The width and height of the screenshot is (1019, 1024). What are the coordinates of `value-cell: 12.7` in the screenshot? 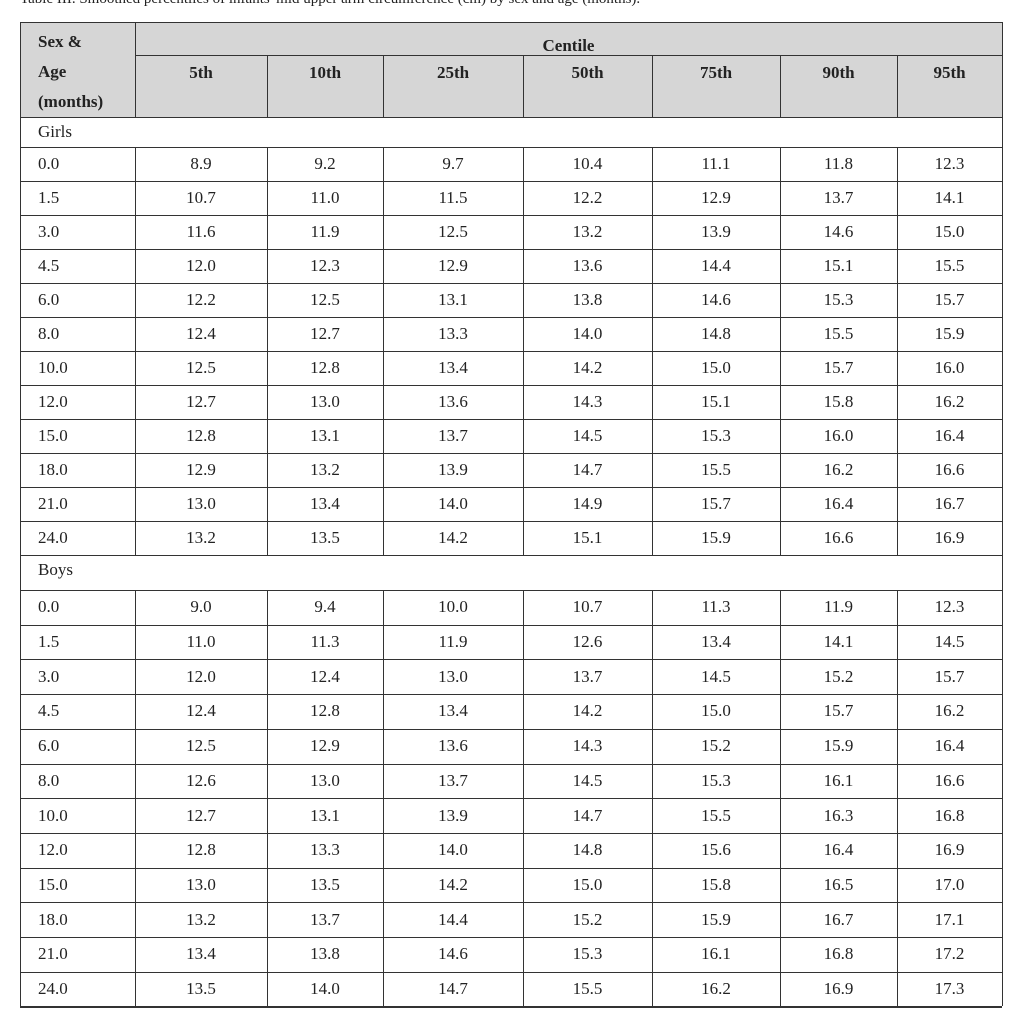 It's located at (201, 815).